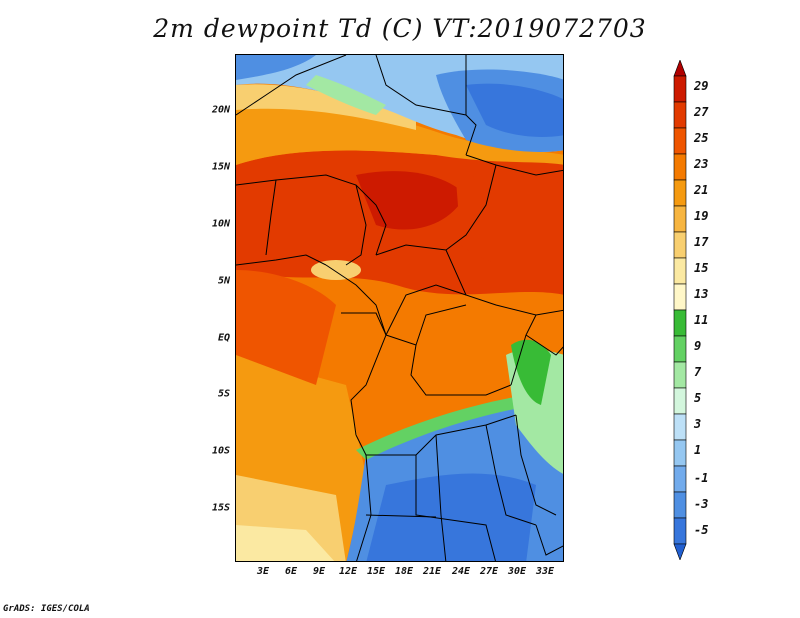 The image size is (800, 618). What do you see at coordinates (376, 571) in the screenshot?
I see `lon-label-15e: 15E` at bounding box center [376, 571].